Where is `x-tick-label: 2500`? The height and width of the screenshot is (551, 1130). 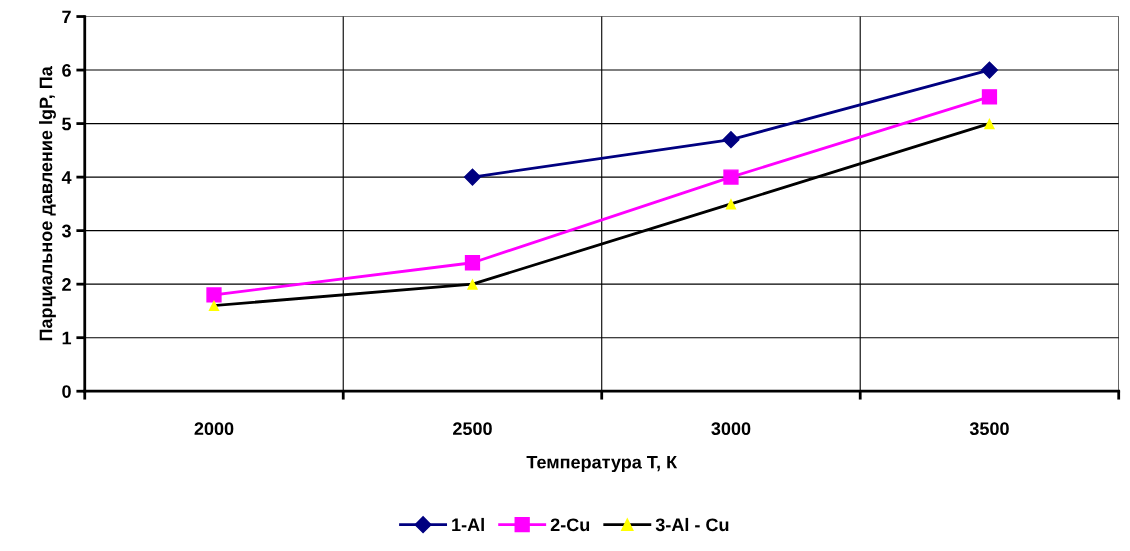
x-tick-label: 2500 is located at coordinates (472, 429).